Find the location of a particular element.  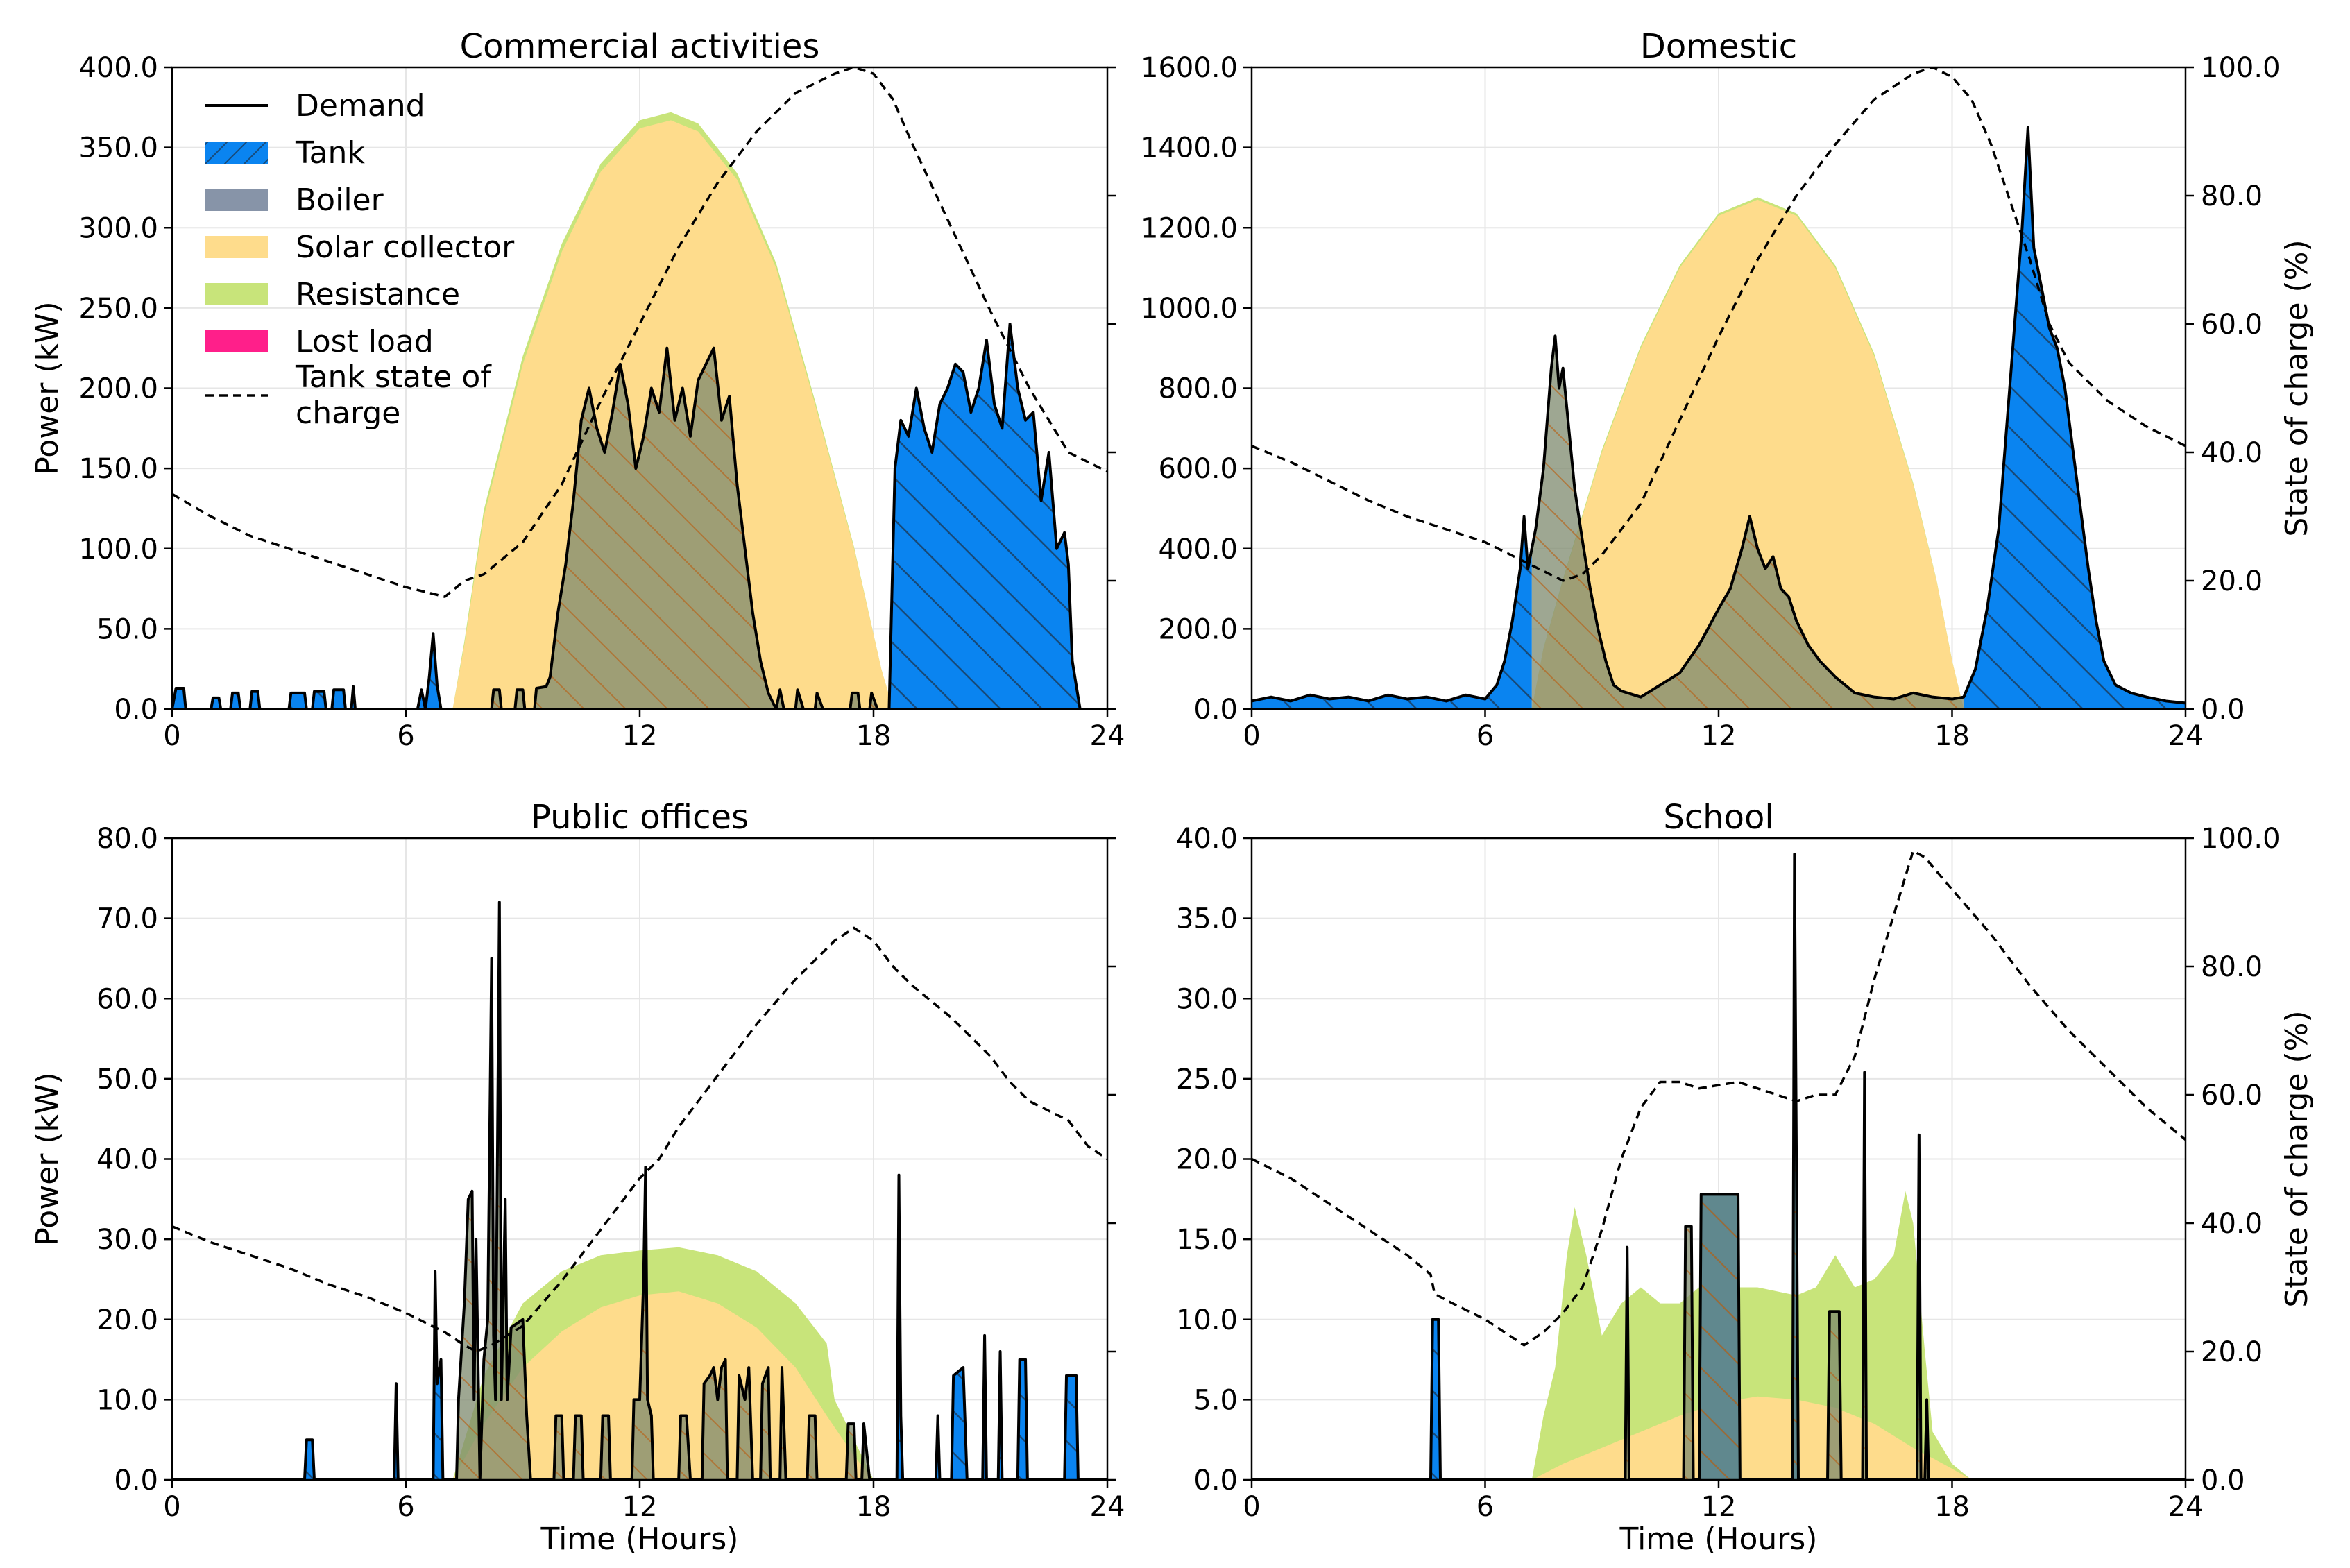

y-tick-label: 600.0 is located at coordinates (1198, 469).